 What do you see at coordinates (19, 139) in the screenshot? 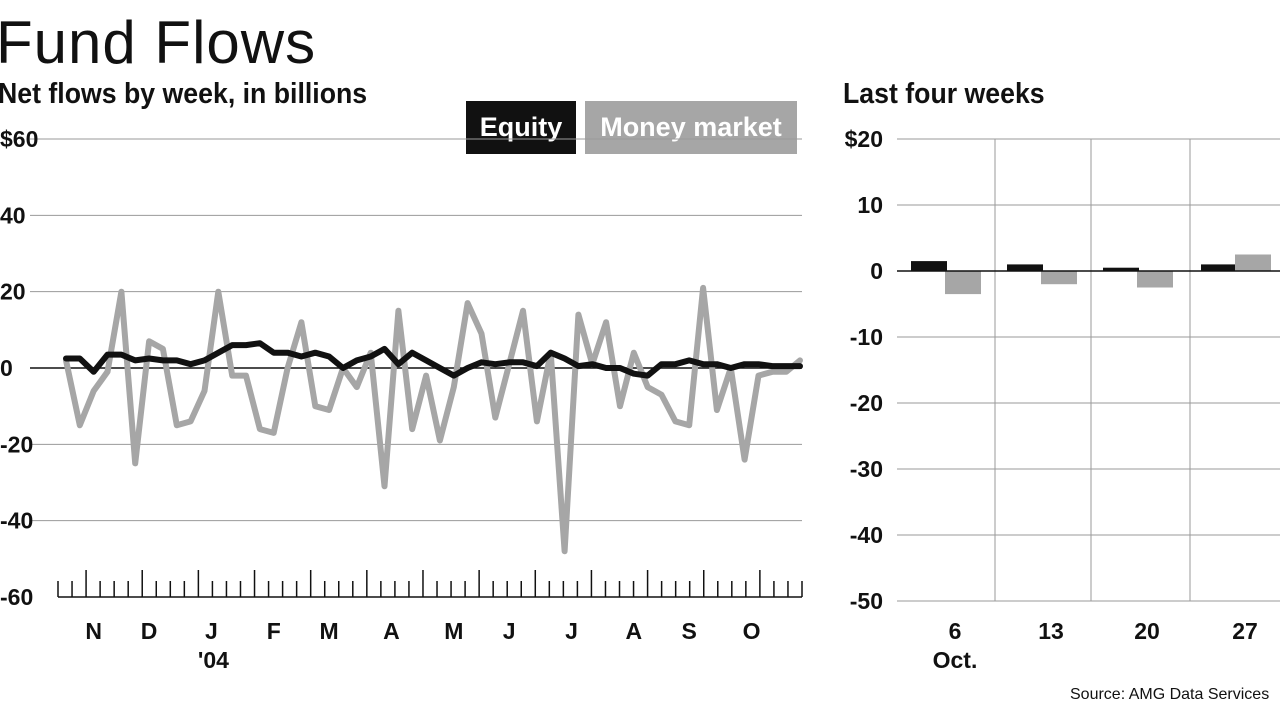
I see `y-tick-label: $60` at bounding box center [19, 139].